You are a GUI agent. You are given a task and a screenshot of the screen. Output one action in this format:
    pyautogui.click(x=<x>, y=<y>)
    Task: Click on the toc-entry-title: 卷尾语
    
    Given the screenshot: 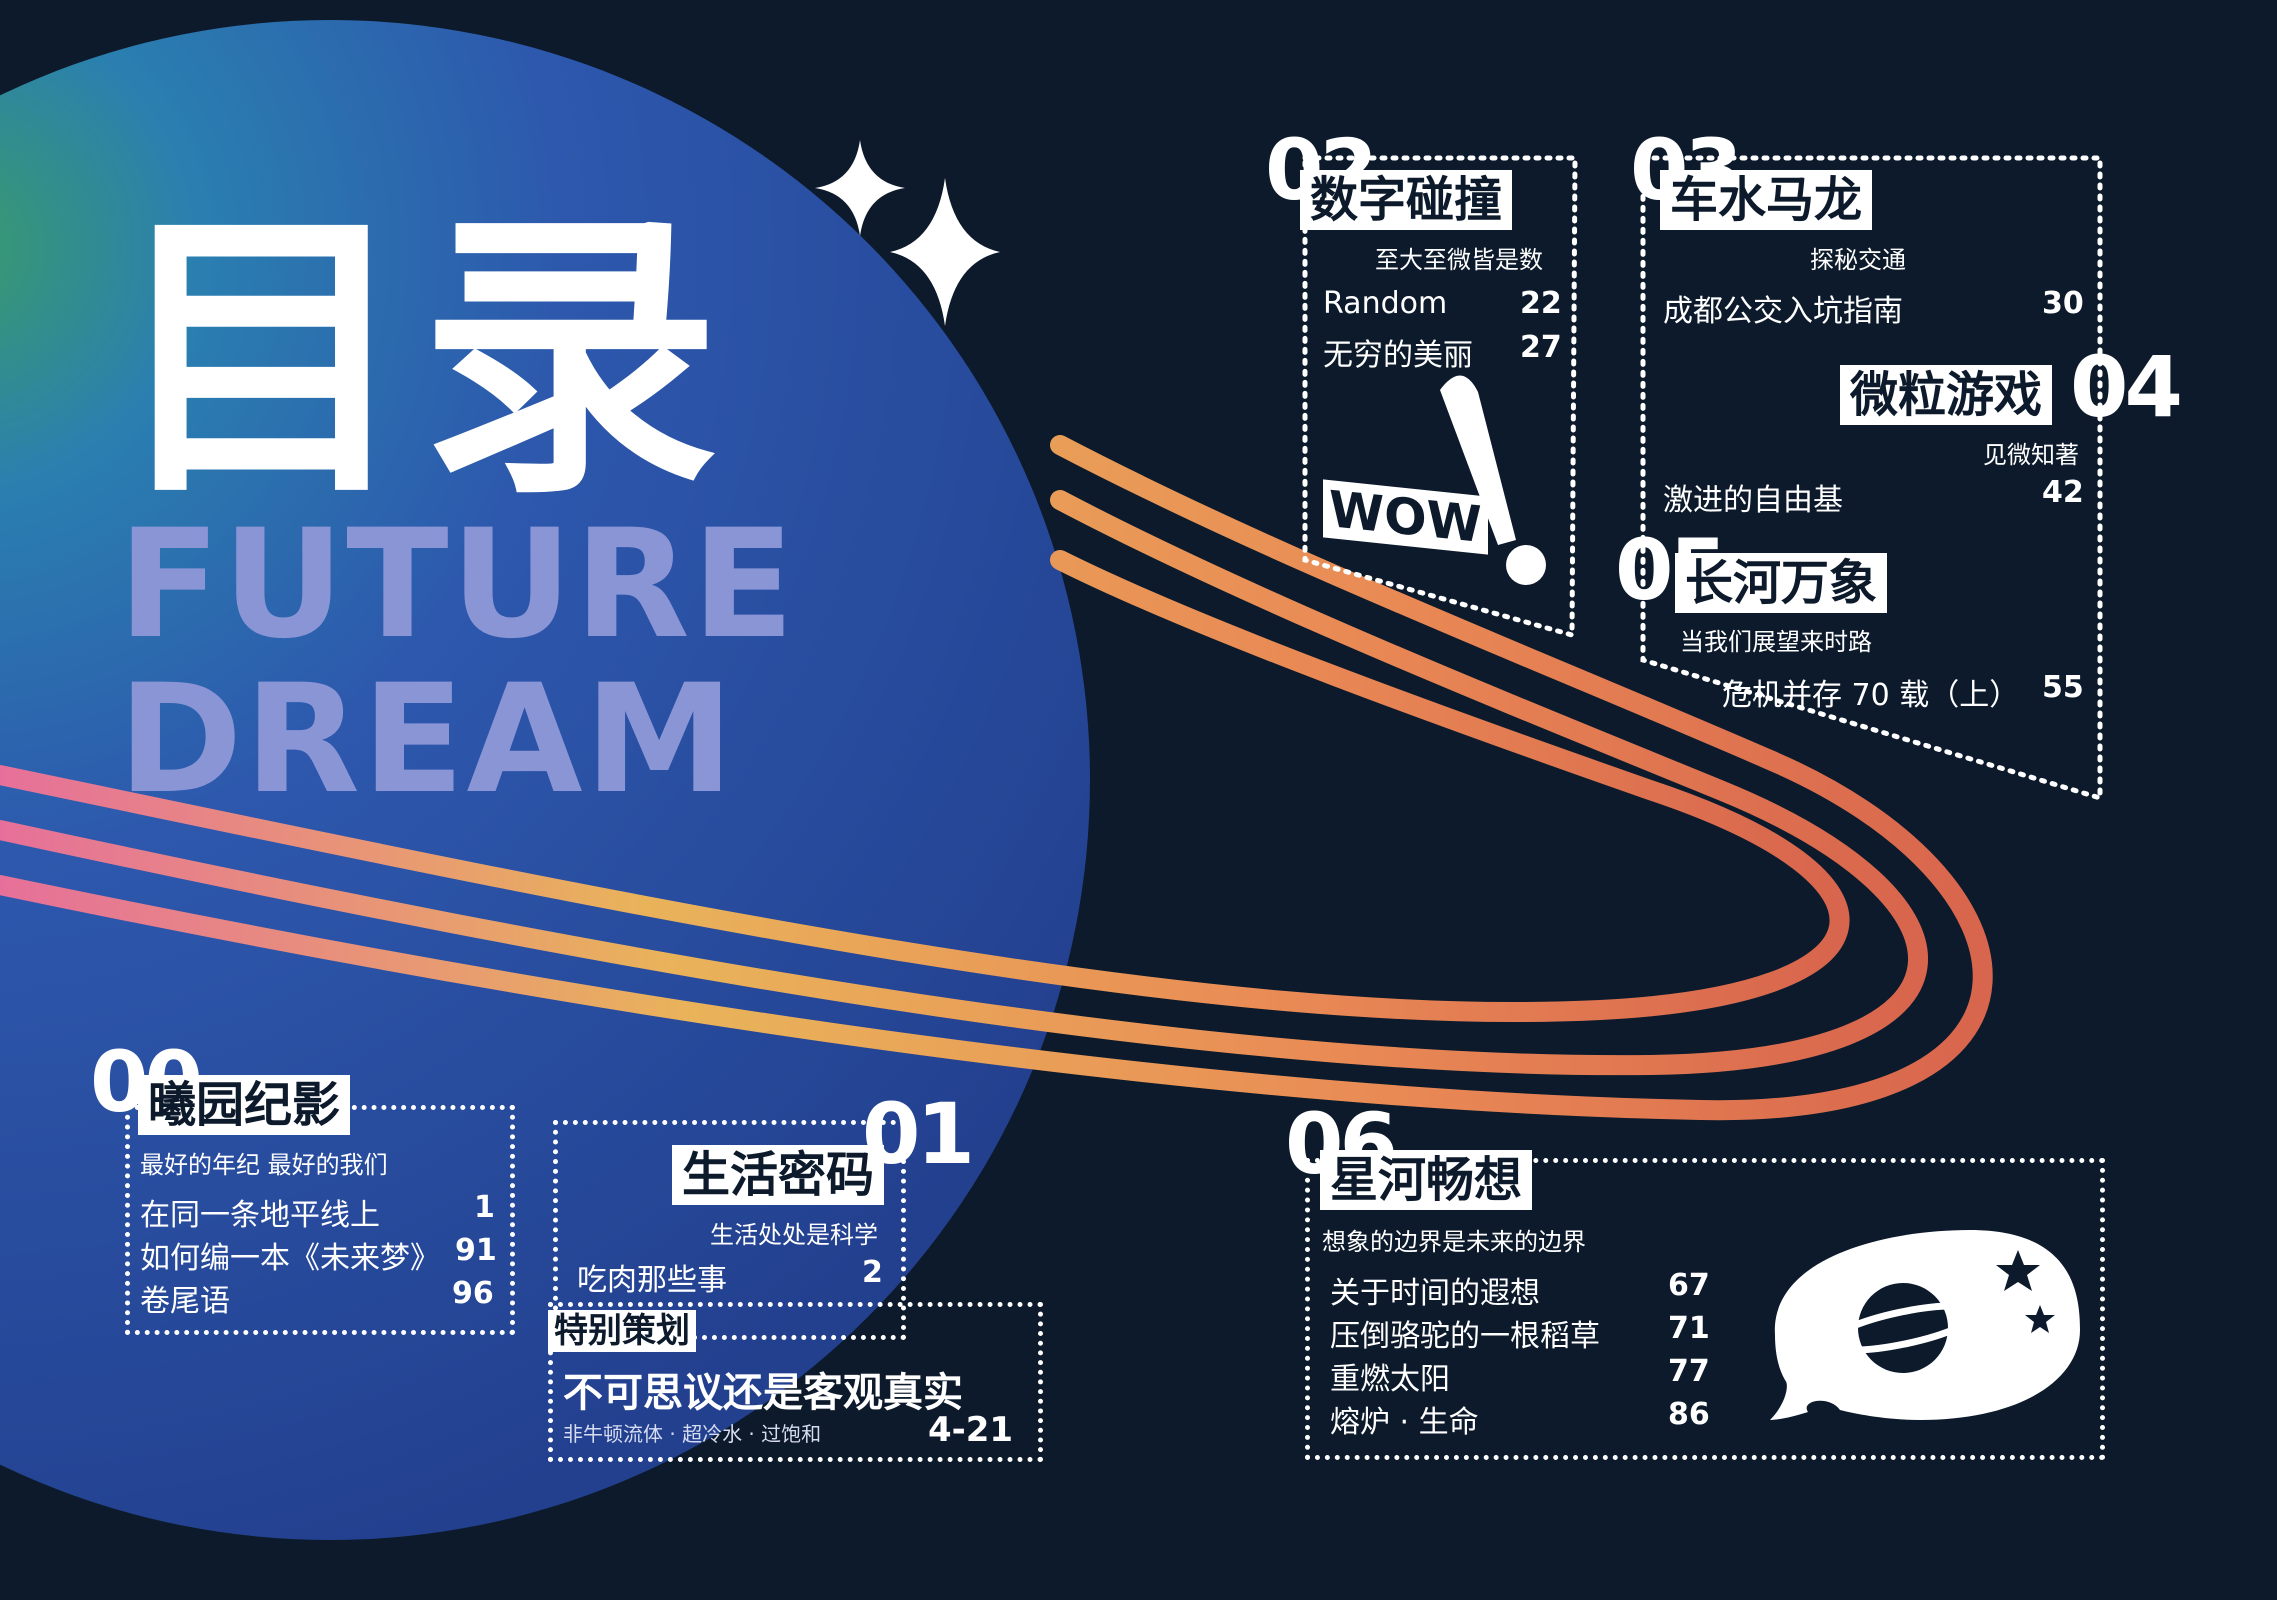 What is the action you would take?
    pyautogui.click(x=185, y=1301)
    